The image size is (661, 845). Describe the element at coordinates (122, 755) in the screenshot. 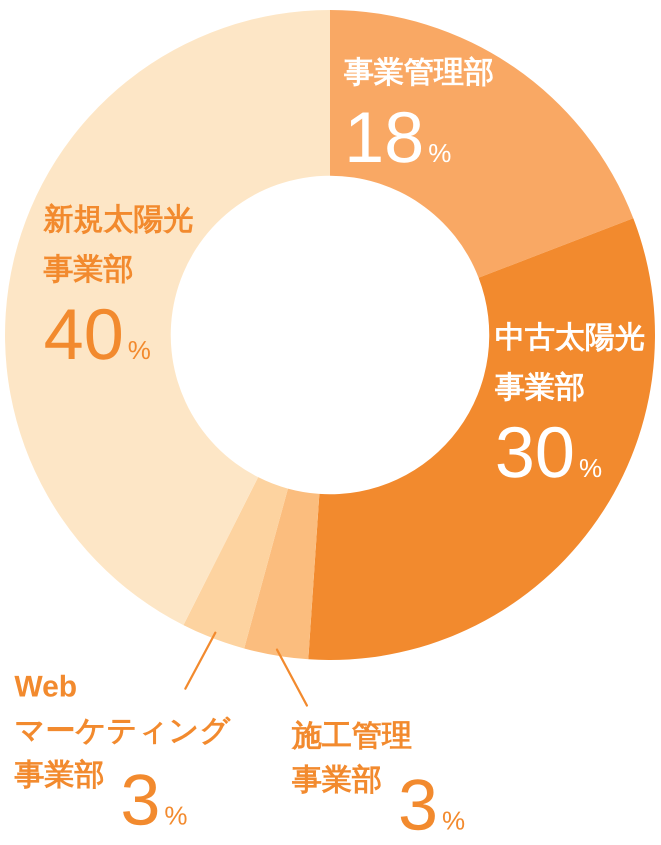

I see `label: Webマーケティング事業部 3%` at that location.